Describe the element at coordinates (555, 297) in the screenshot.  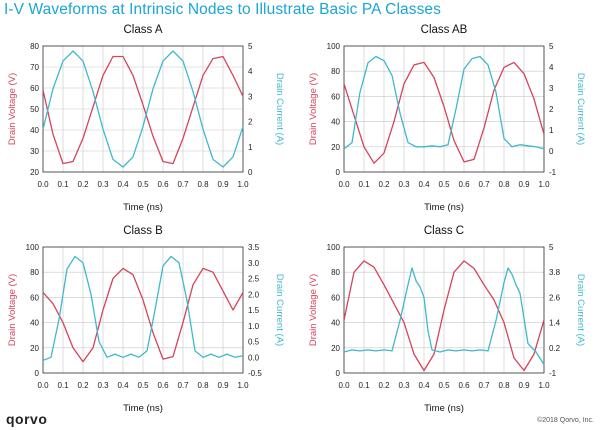
I see `y2-tick-label: 2.6` at that location.